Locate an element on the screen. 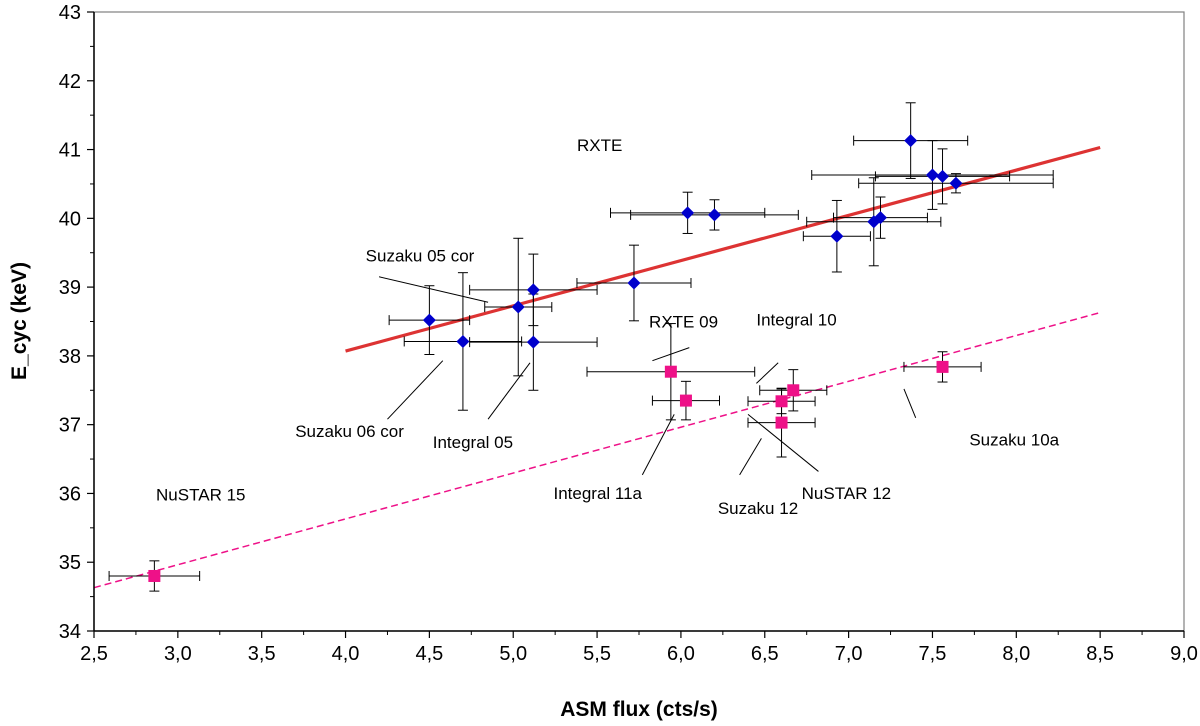  y-tick-label: 34 is located at coordinates (70, 632).